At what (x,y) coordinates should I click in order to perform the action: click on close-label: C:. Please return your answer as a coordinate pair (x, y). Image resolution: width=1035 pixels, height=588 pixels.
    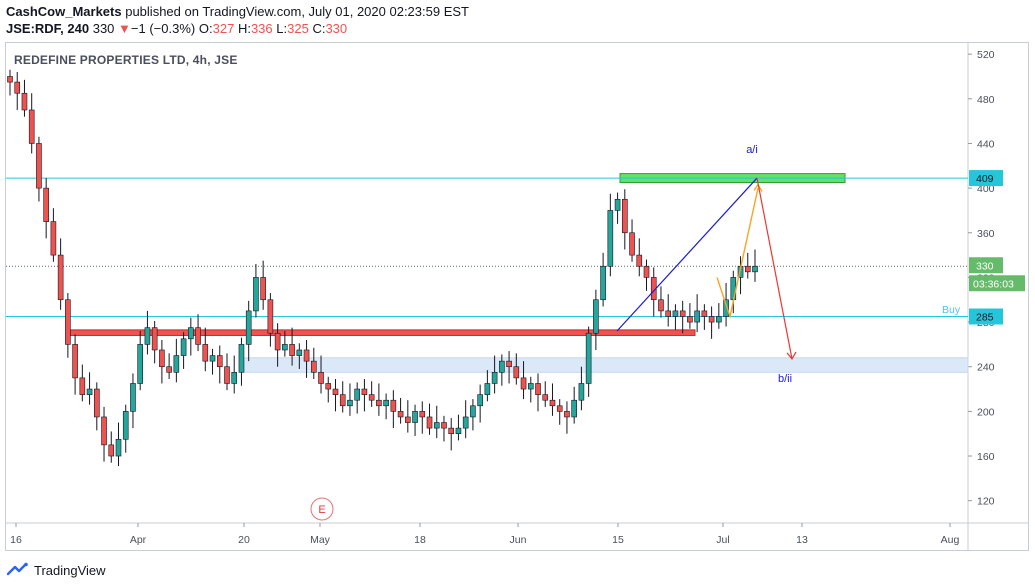
    Looking at the image, I should click on (319, 28).